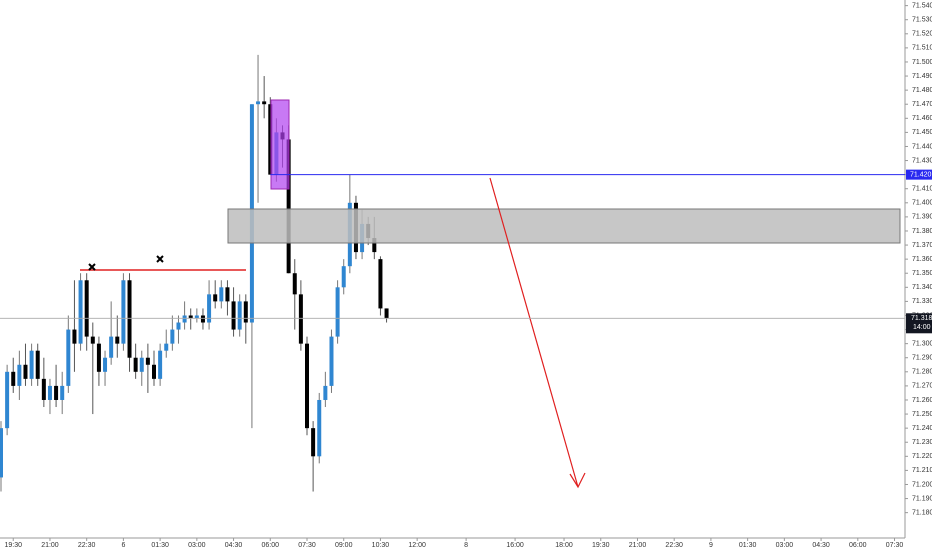 This screenshot has width=932, height=550. What do you see at coordinates (922, 34) in the screenshot?
I see `y-tick-label: 71.520` at bounding box center [922, 34].